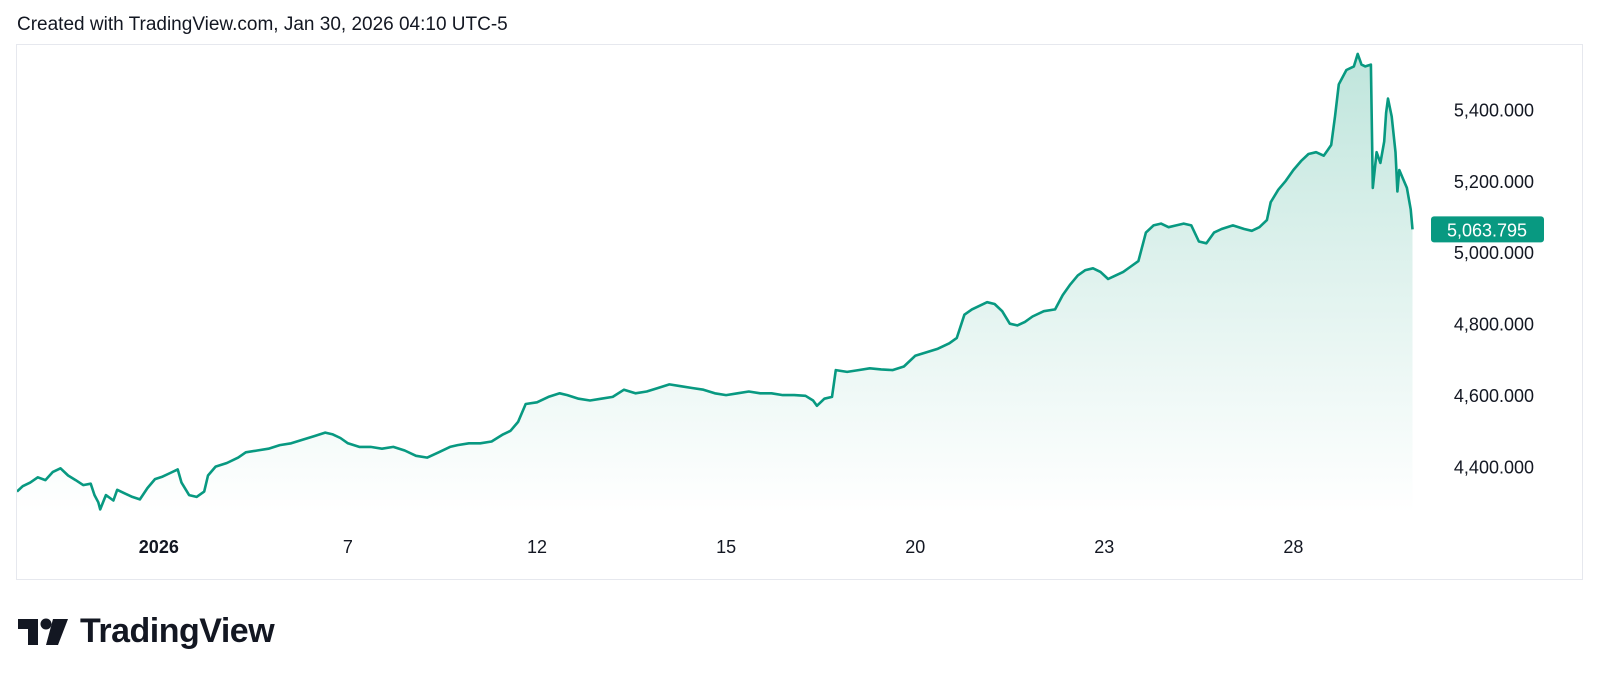 The image size is (1600, 681). I want to click on x-tick-label: 20, so click(915, 547).